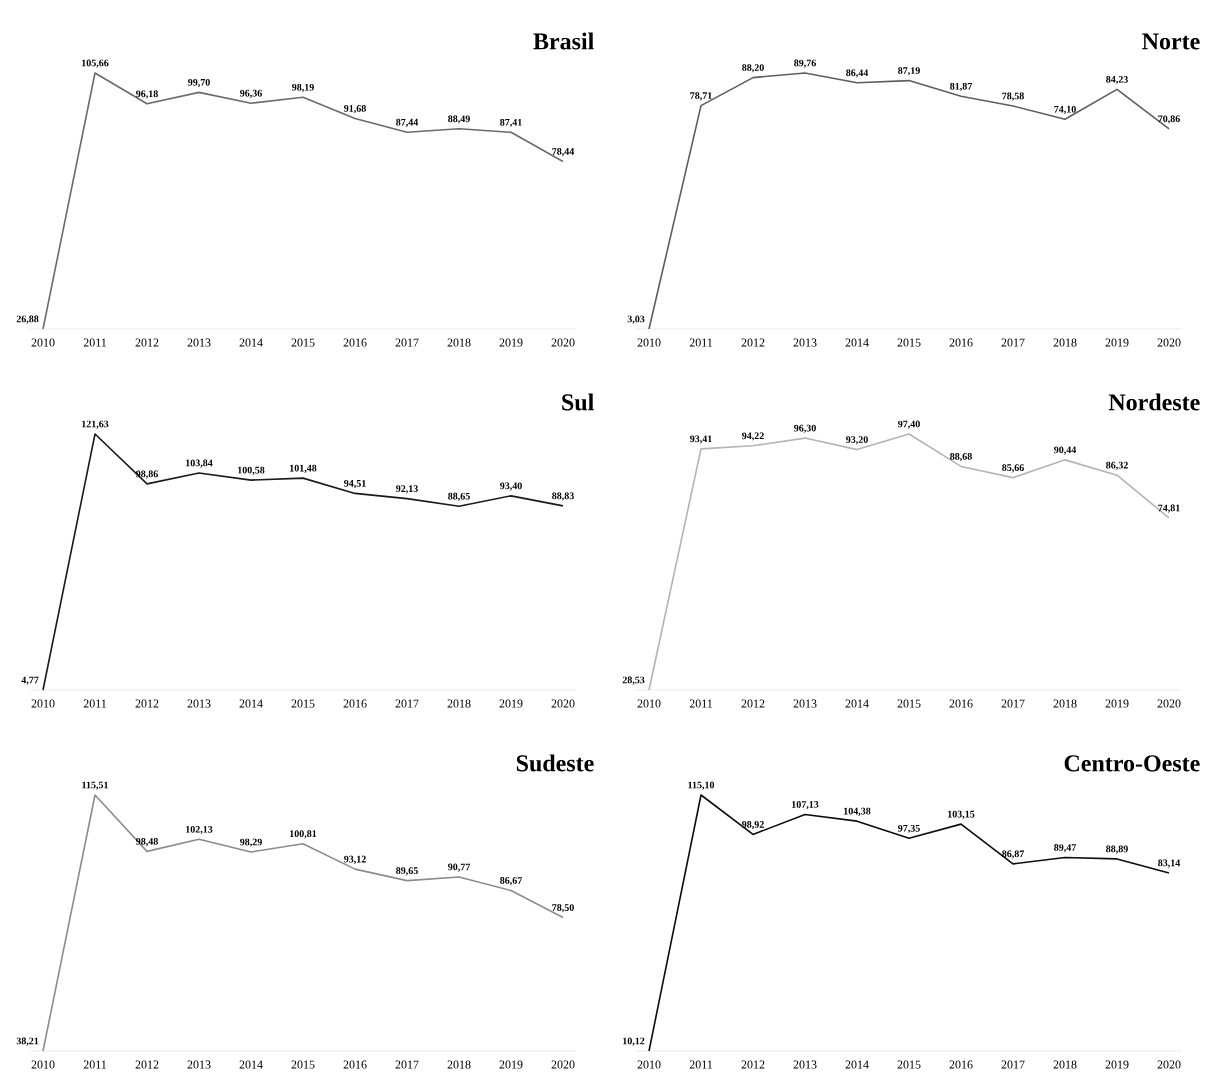 The width and height of the screenshot is (1212, 1083). What do you see at coordinates (27, 319) in the screenshot?
I see `data-label: 26,88` at bounding box center [27, 319].